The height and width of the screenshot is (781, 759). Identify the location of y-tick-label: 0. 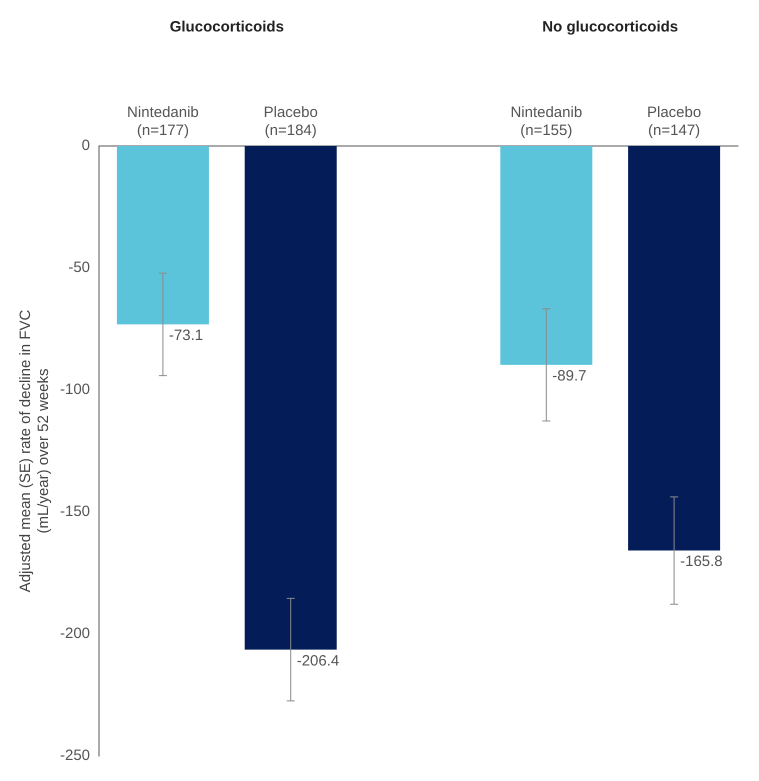
(86, 145).